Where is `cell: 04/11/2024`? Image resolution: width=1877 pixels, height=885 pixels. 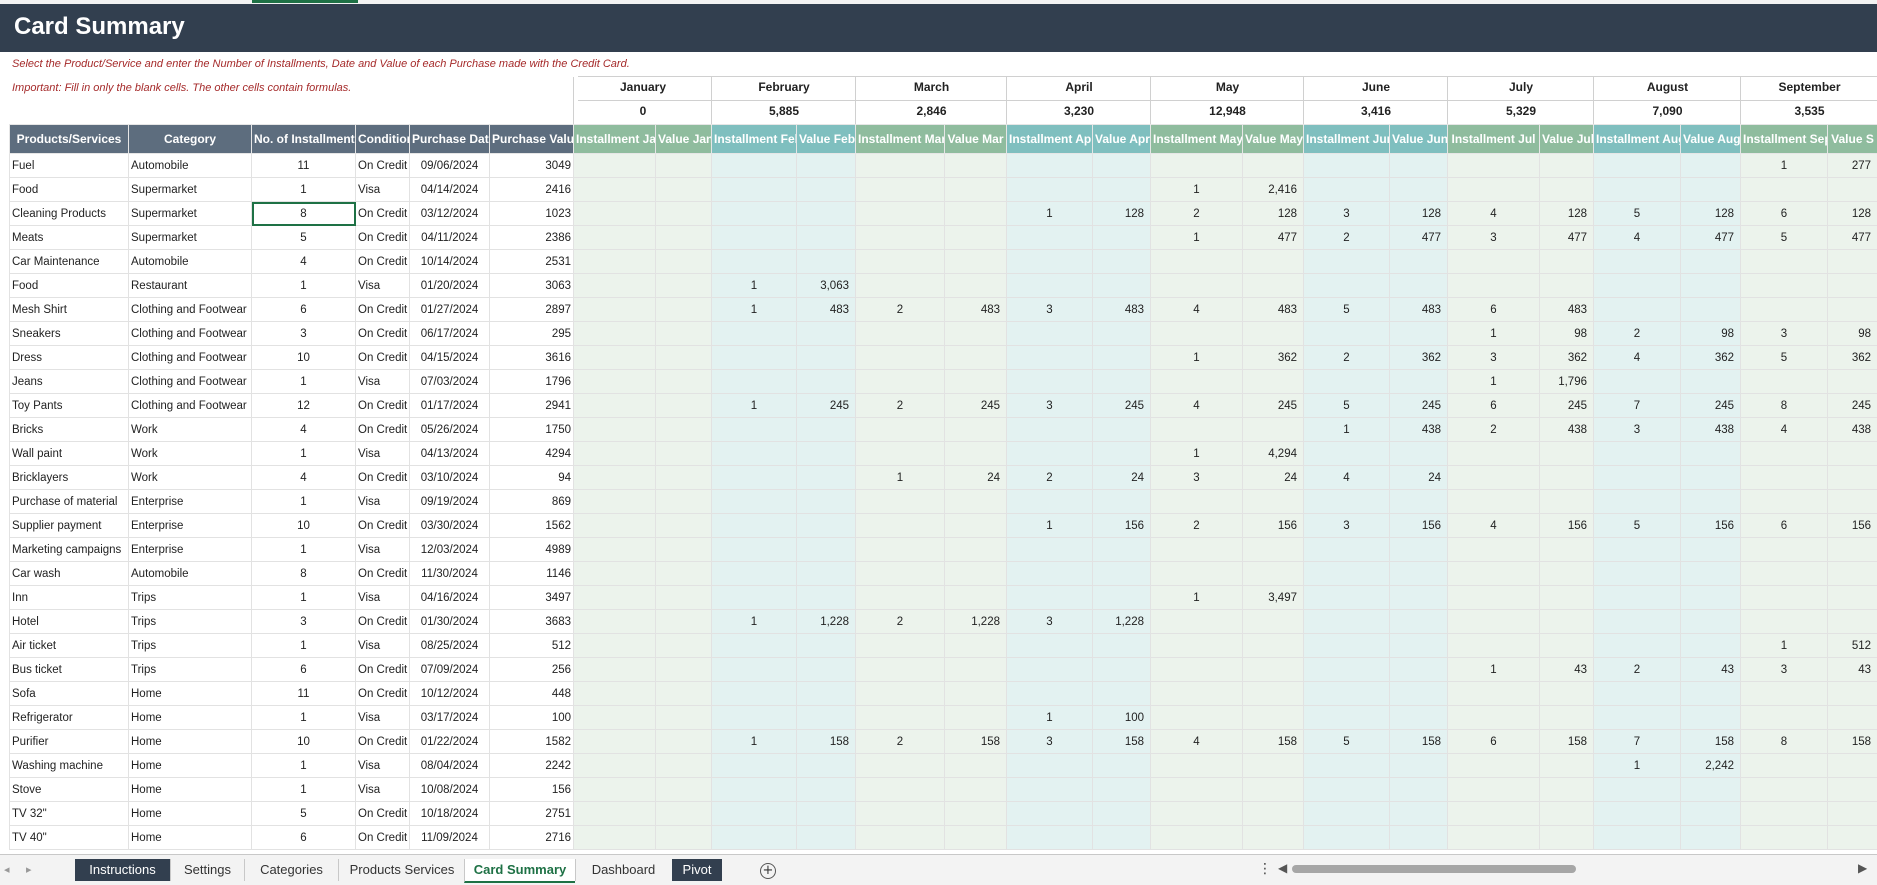
cell: 04/11/2024 is located at coordinates (449, 237).